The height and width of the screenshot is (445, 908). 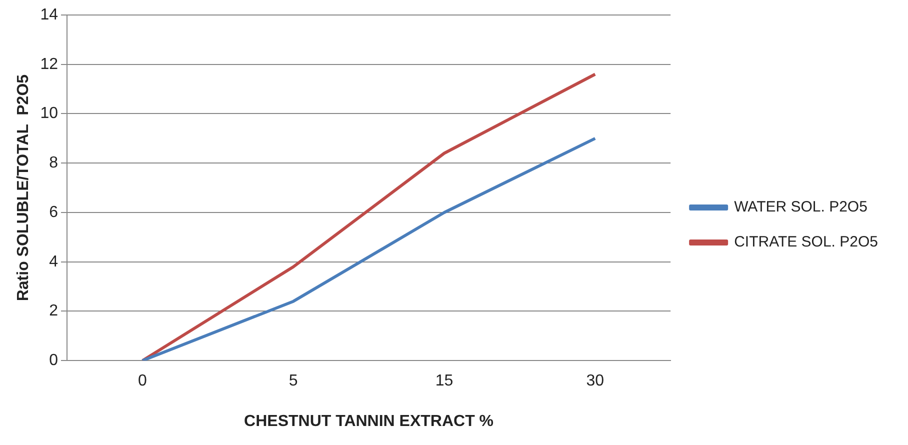 I want to click on y-tick-label: 4, so click(x=53, y=261).